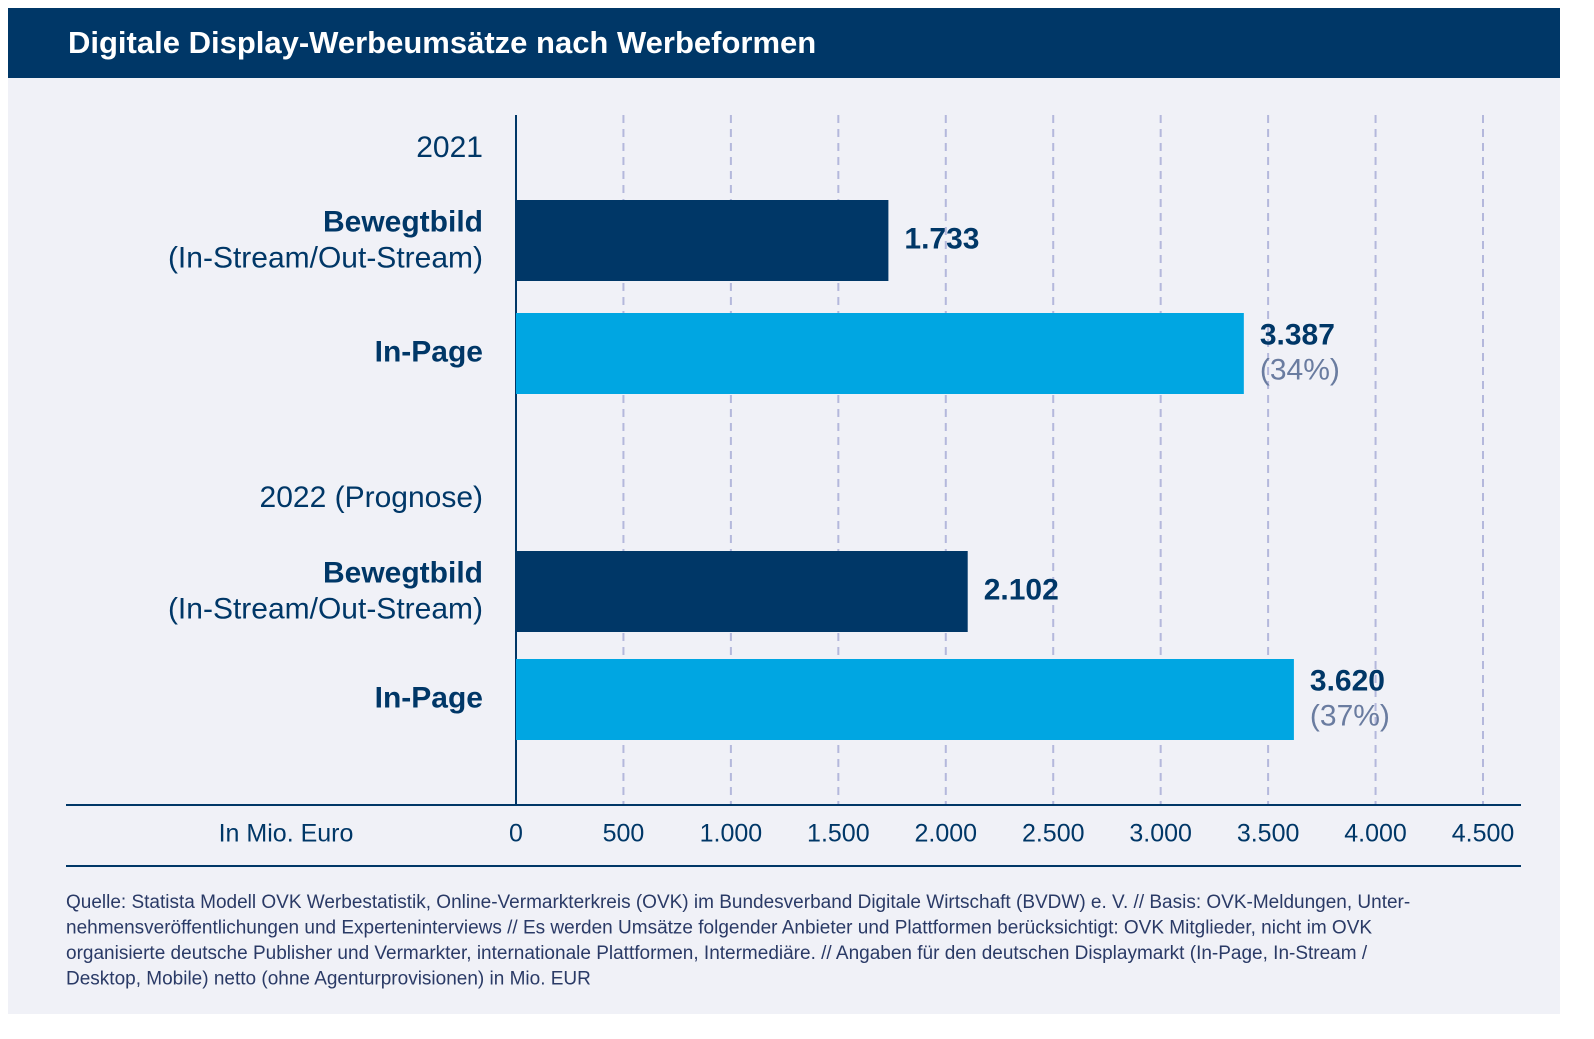 The width and height of the screenshot is (1594, 1039). What do you see at coordinates (449, 147) in the screenshot?
I see `group-label: 2021` at bounding box center [449, 147].